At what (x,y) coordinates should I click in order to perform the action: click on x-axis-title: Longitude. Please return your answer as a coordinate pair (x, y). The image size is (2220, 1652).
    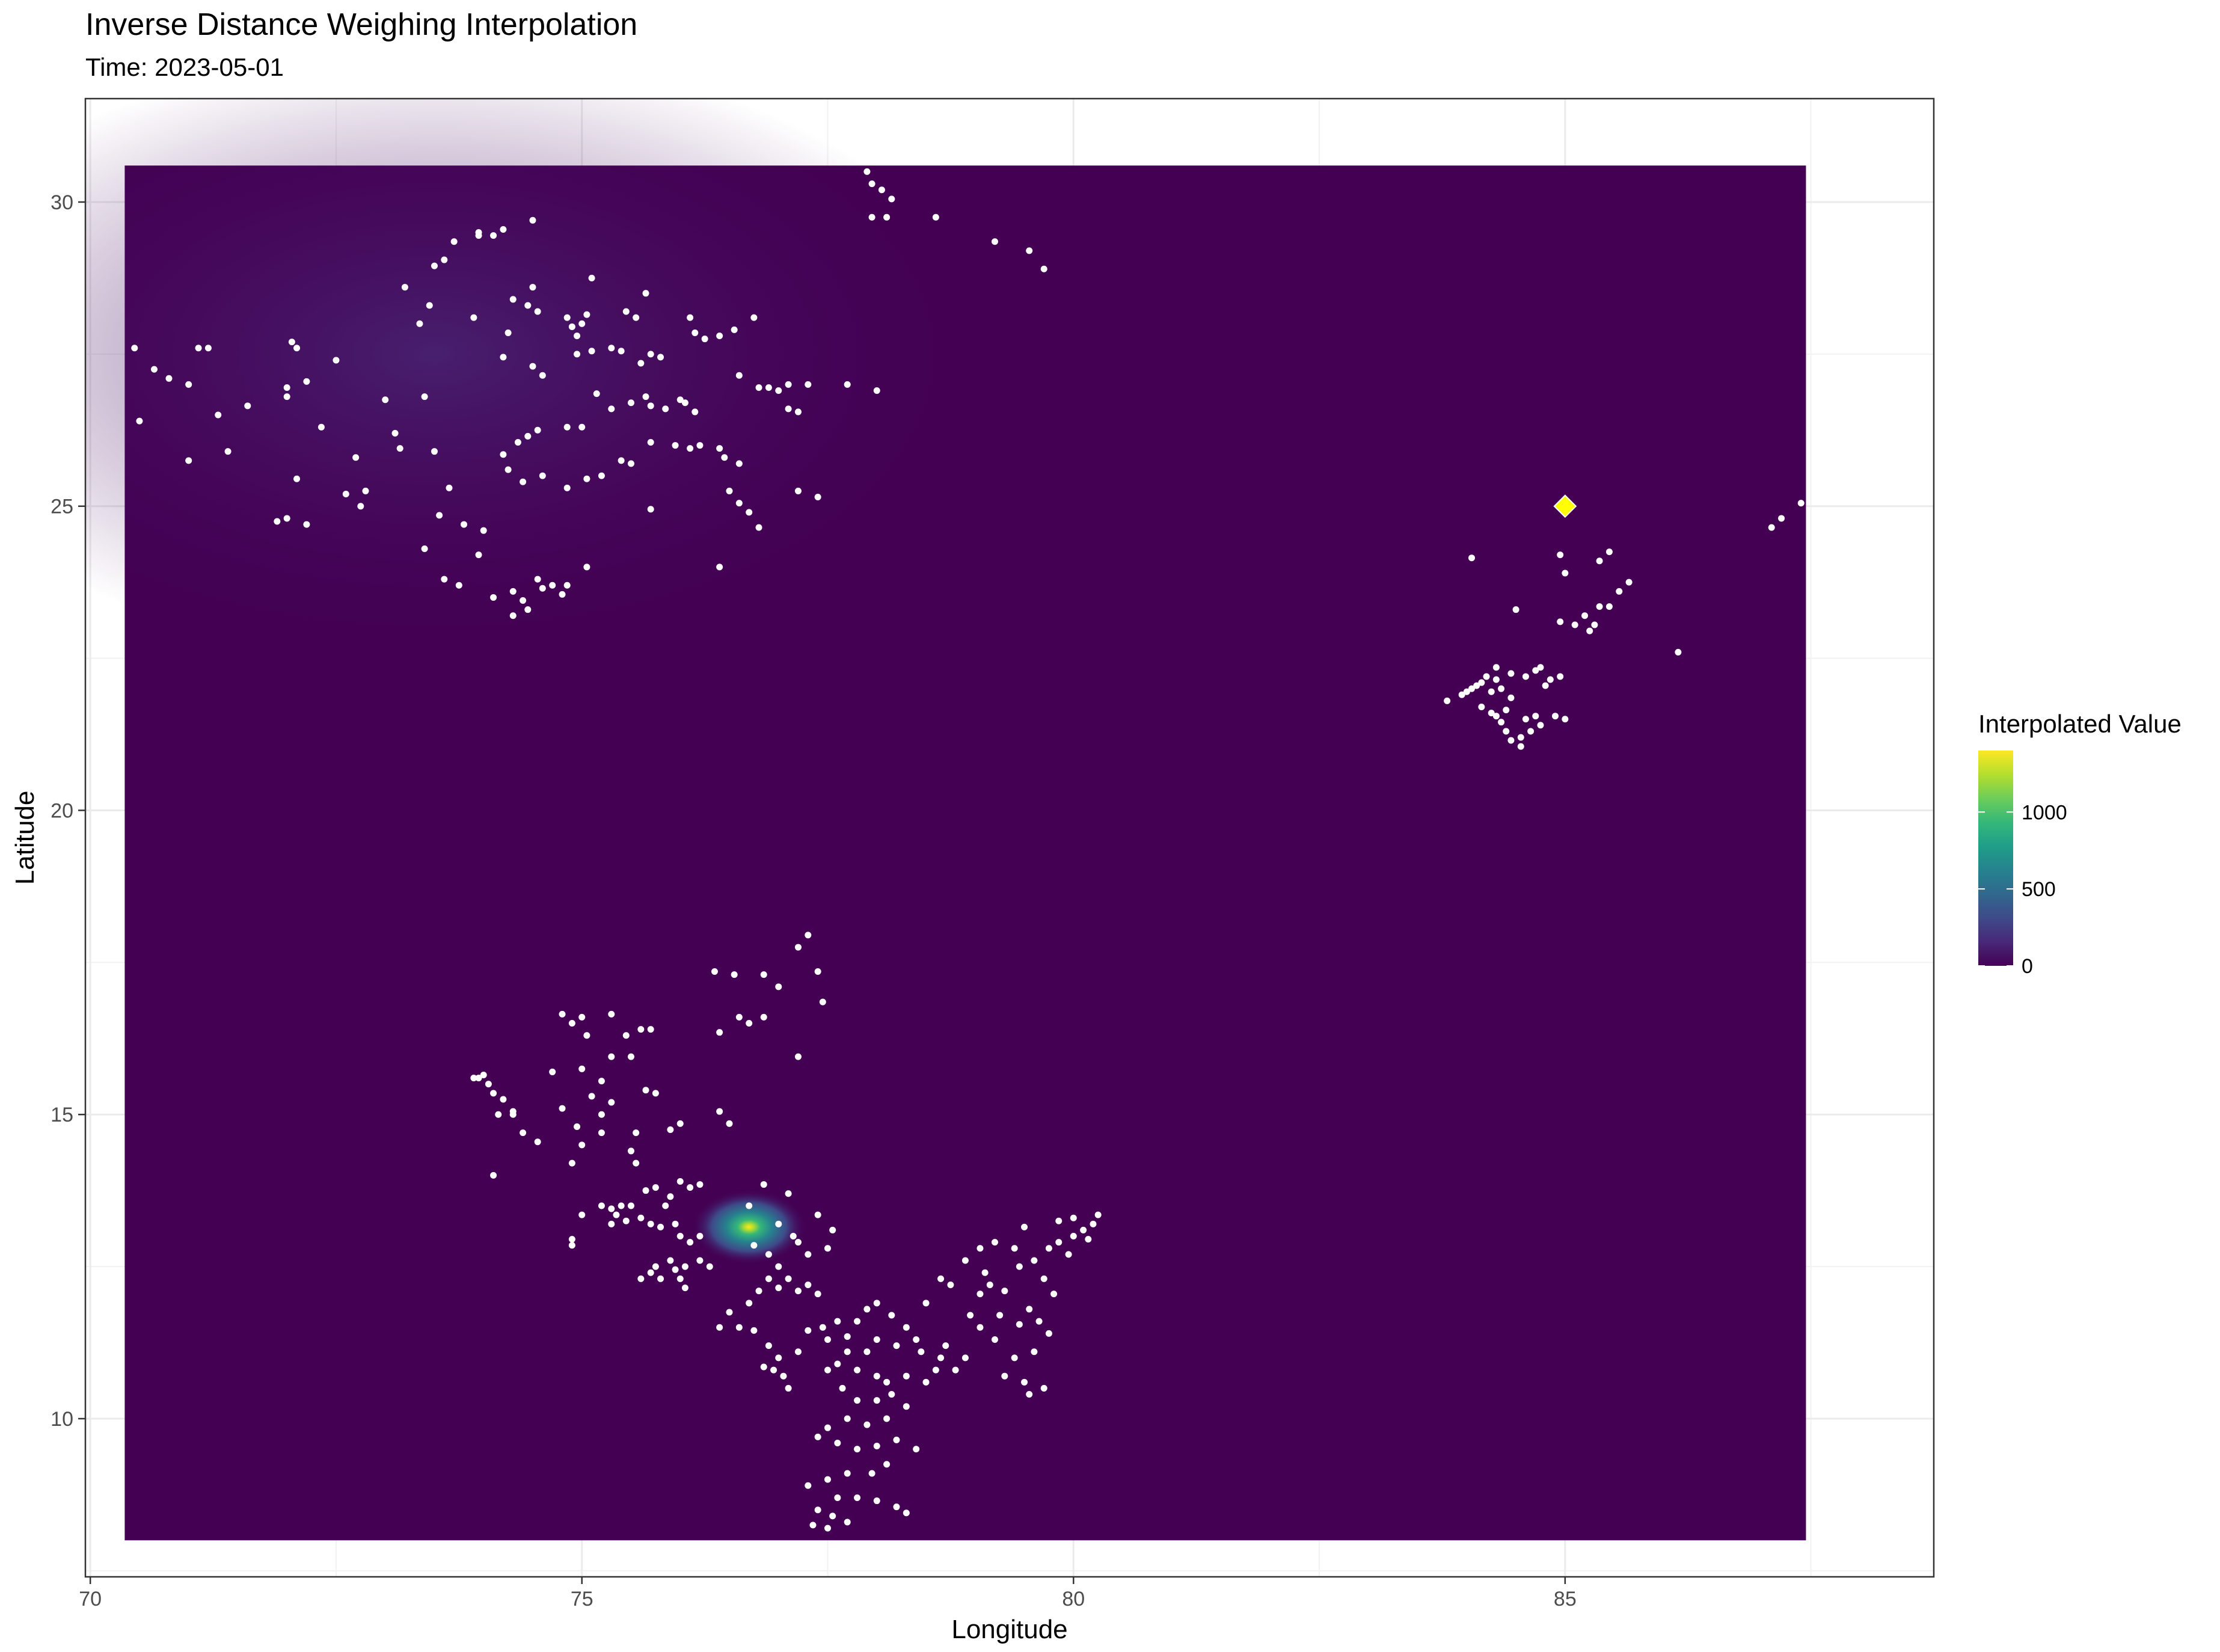
    Looking at the image, I should click on (1009, 1629).